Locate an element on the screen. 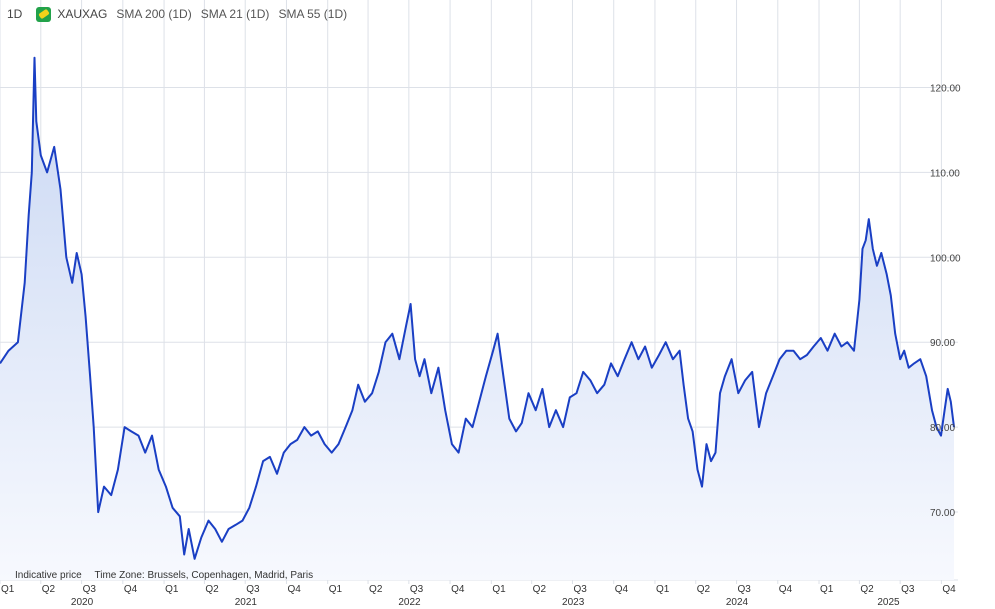  y-tick-label: 100.00 is located at coordinates (945, 258).